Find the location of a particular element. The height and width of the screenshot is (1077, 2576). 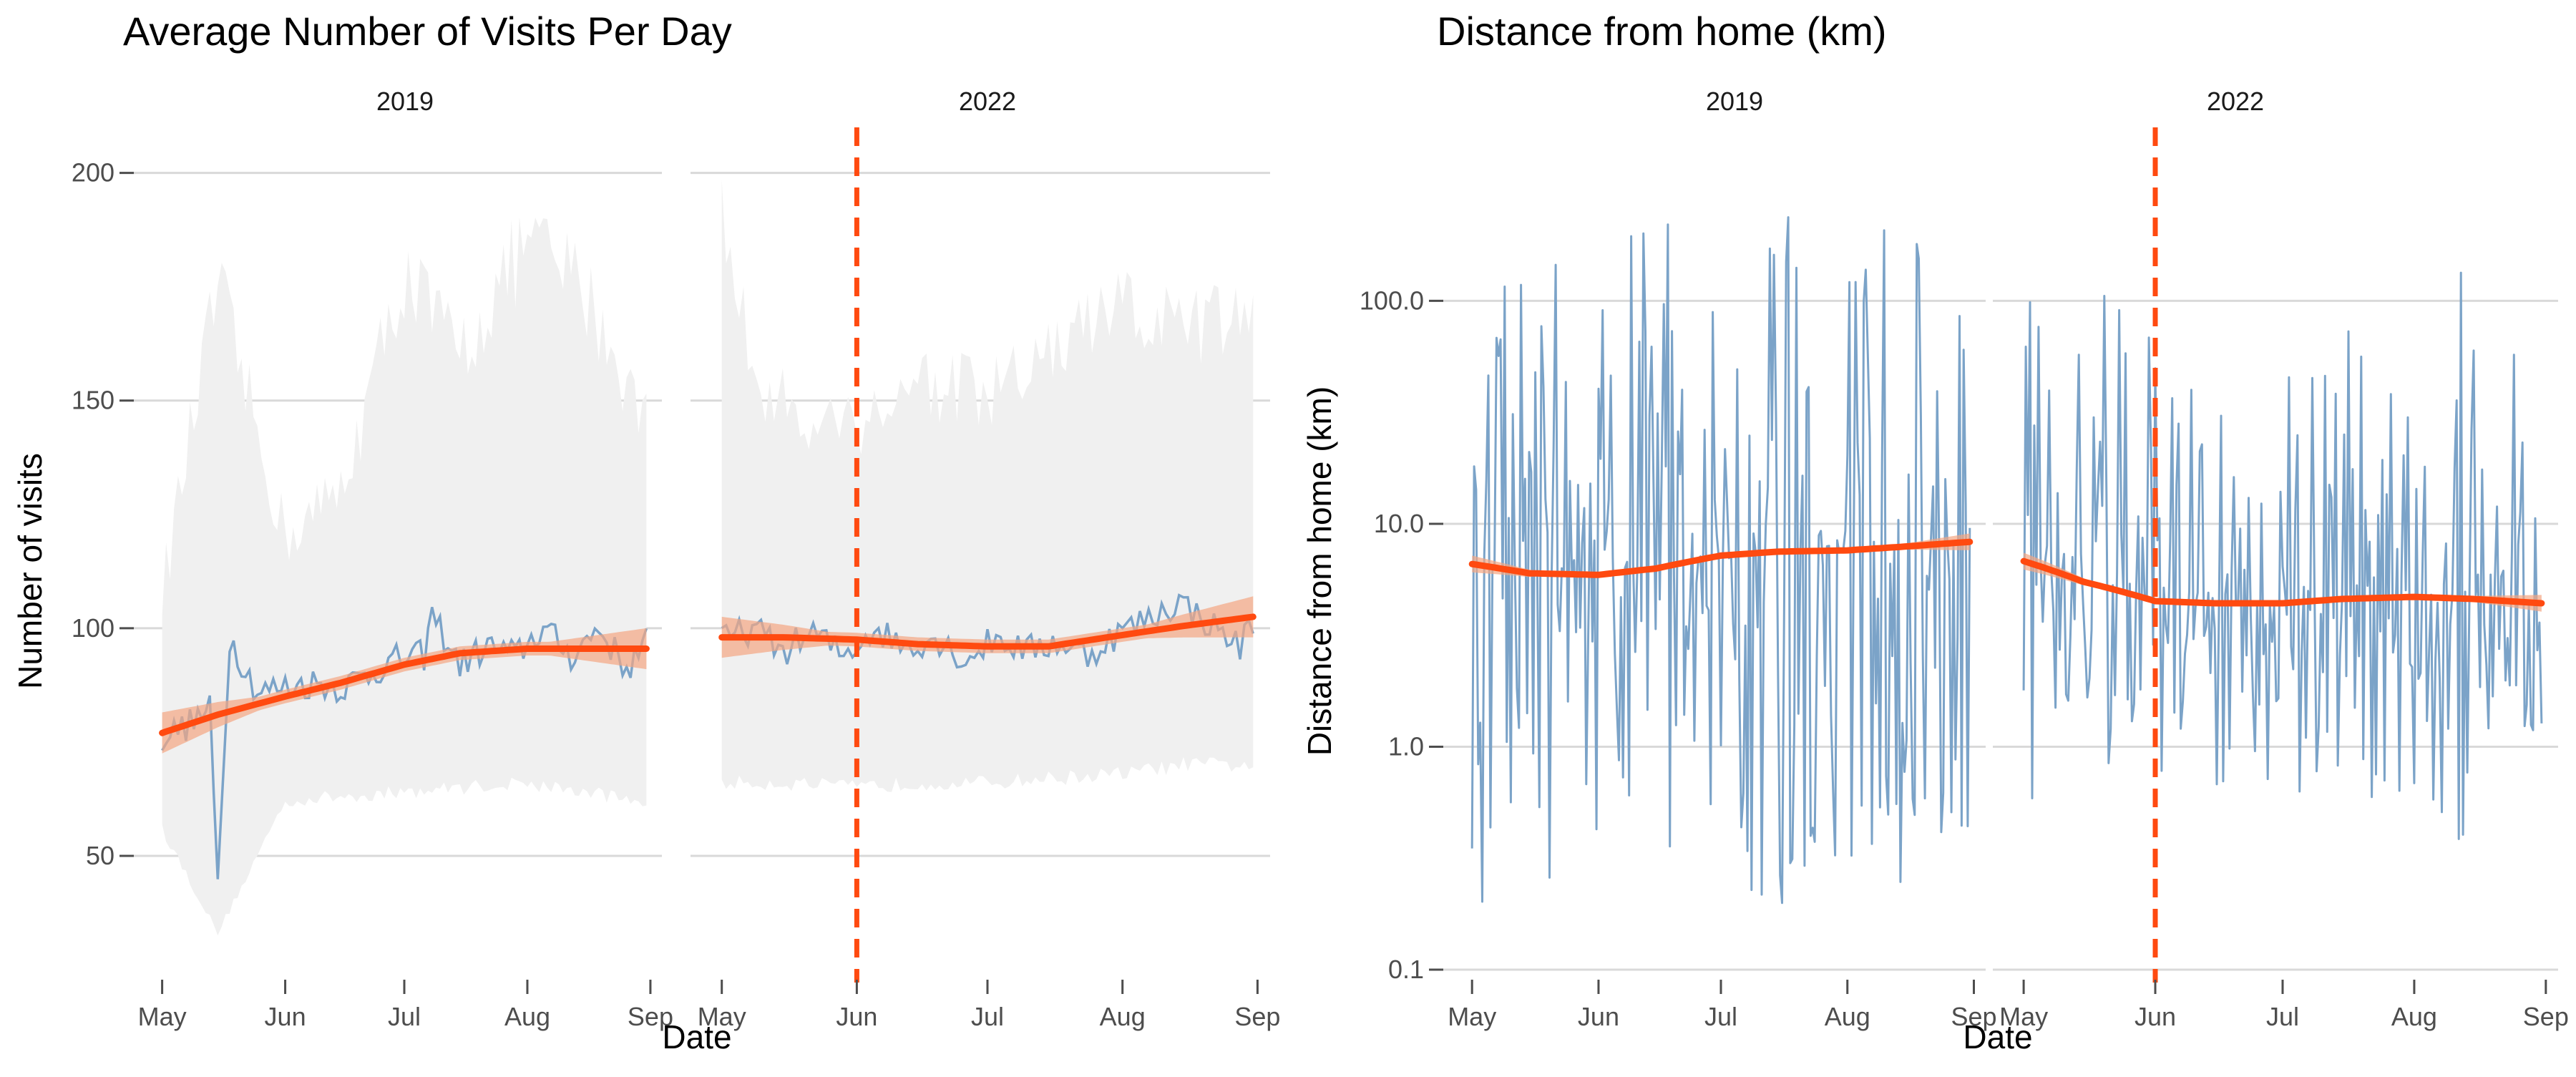

y-axis: 50 100 150 200 is located at coordinates (103, 514).